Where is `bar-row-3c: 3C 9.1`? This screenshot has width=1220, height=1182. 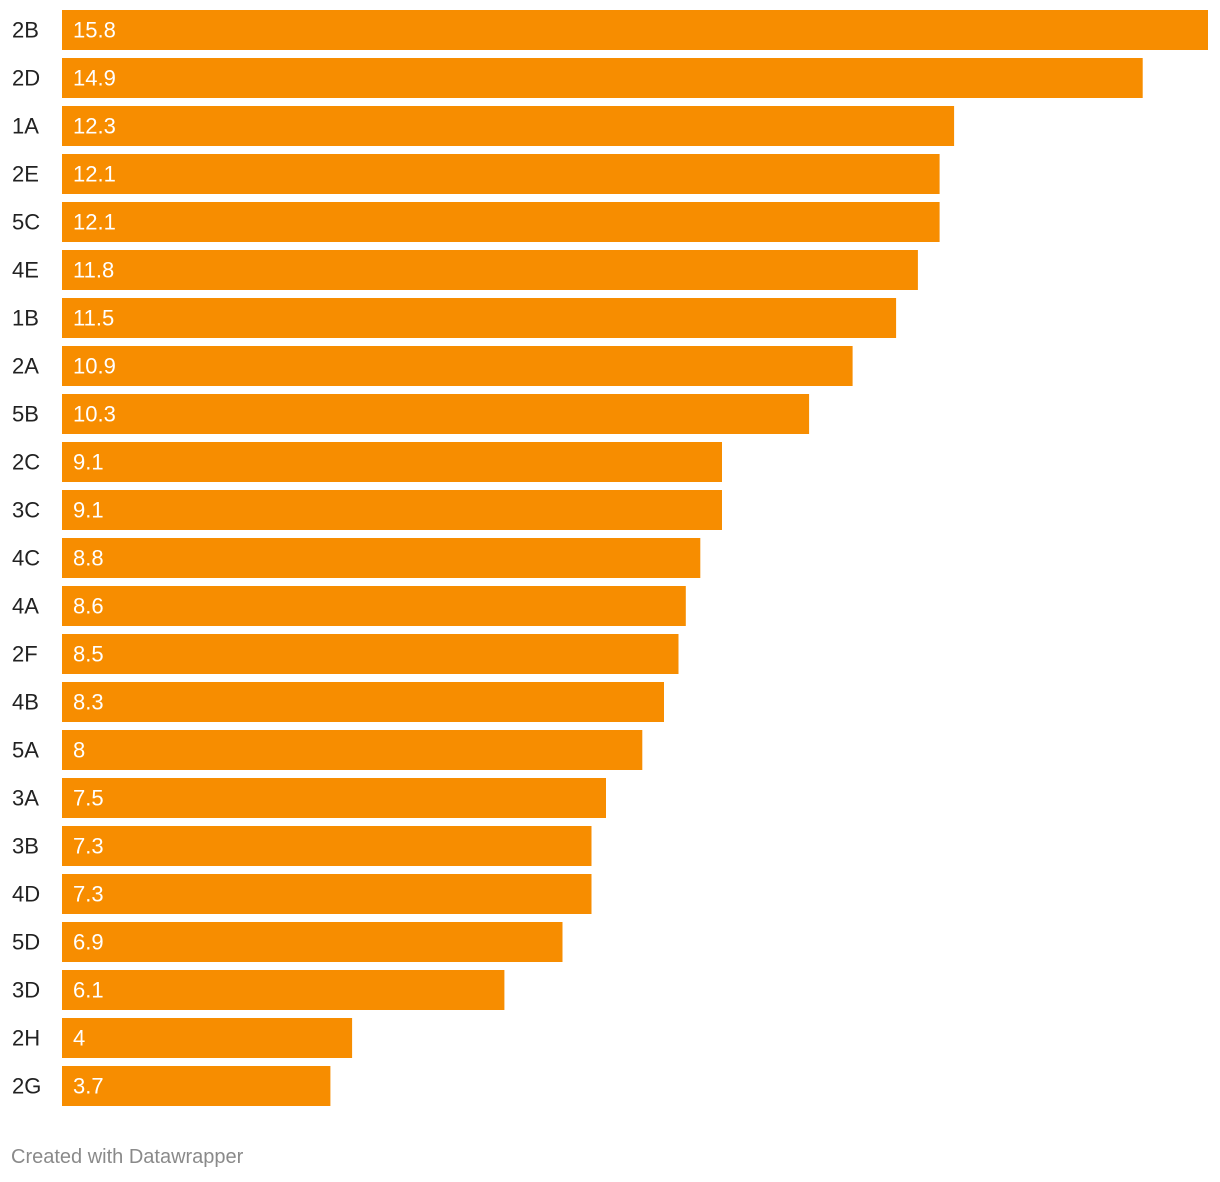 bar-row-3c: 3C 9.1 is located at coordinates (367, 510).